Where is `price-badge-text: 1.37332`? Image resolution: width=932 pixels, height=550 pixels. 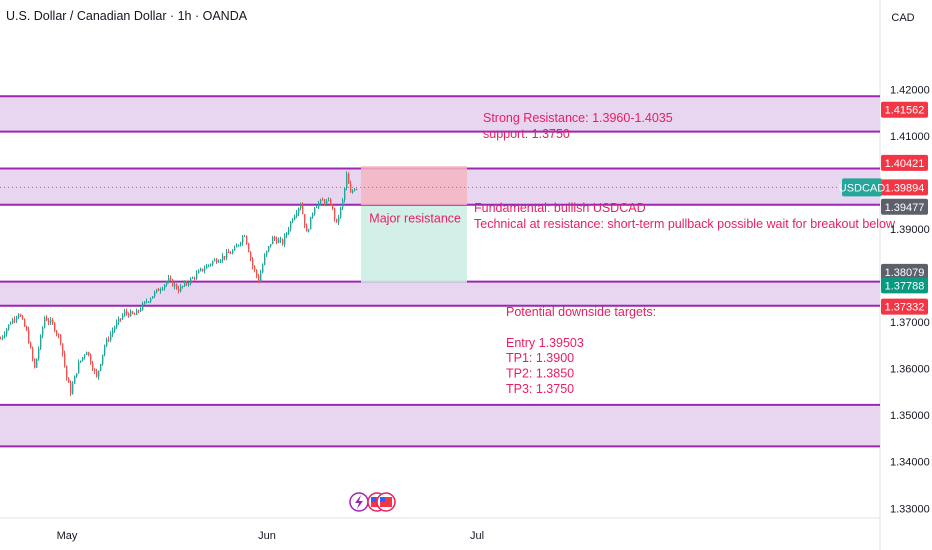
price-badge-text: 1.37332 is located at coordinates (905, 308).